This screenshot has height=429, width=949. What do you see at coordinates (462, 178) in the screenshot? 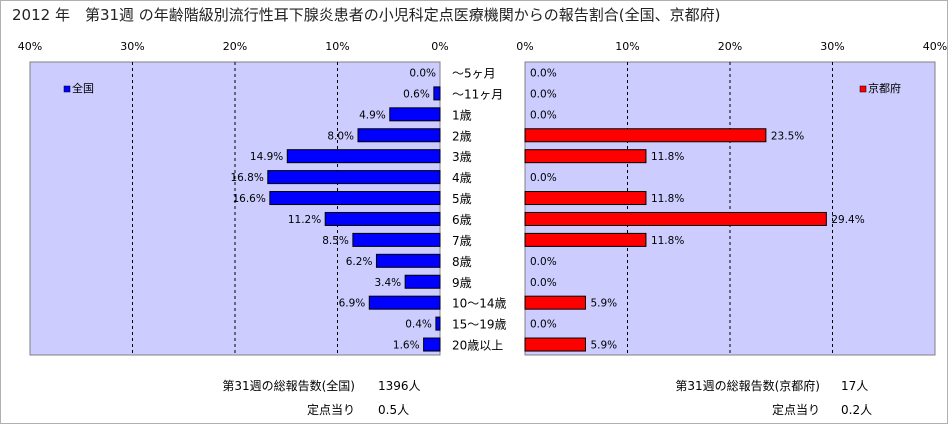
I see `category-label: 4歳` at bounding box center [462, 178].